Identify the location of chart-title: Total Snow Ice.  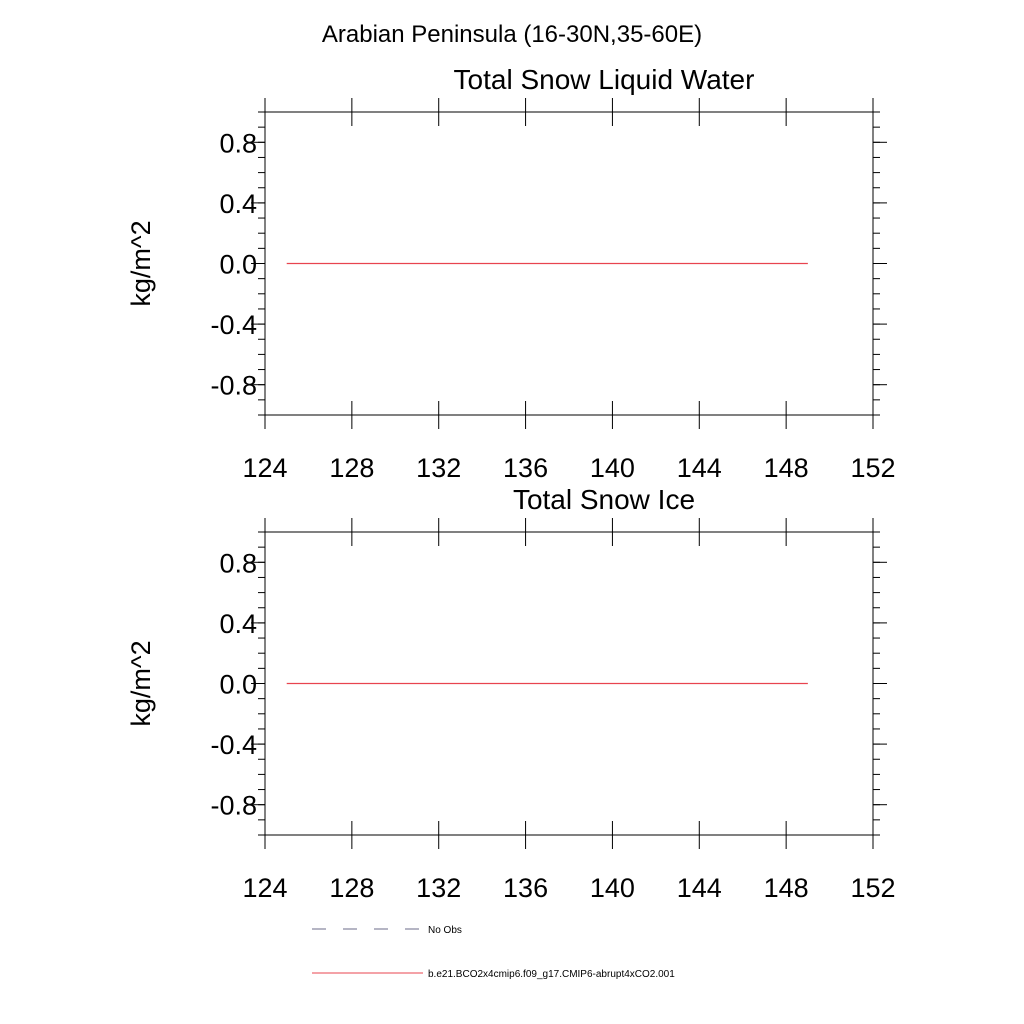
(604, 499).